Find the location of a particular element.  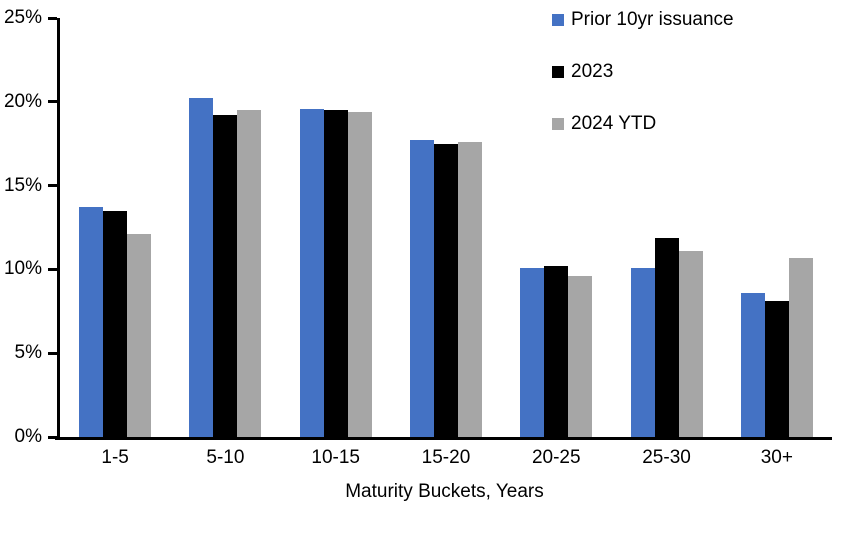

legend-item-2024-ytd: 2024 YTD is located at coordinates (643, 124).